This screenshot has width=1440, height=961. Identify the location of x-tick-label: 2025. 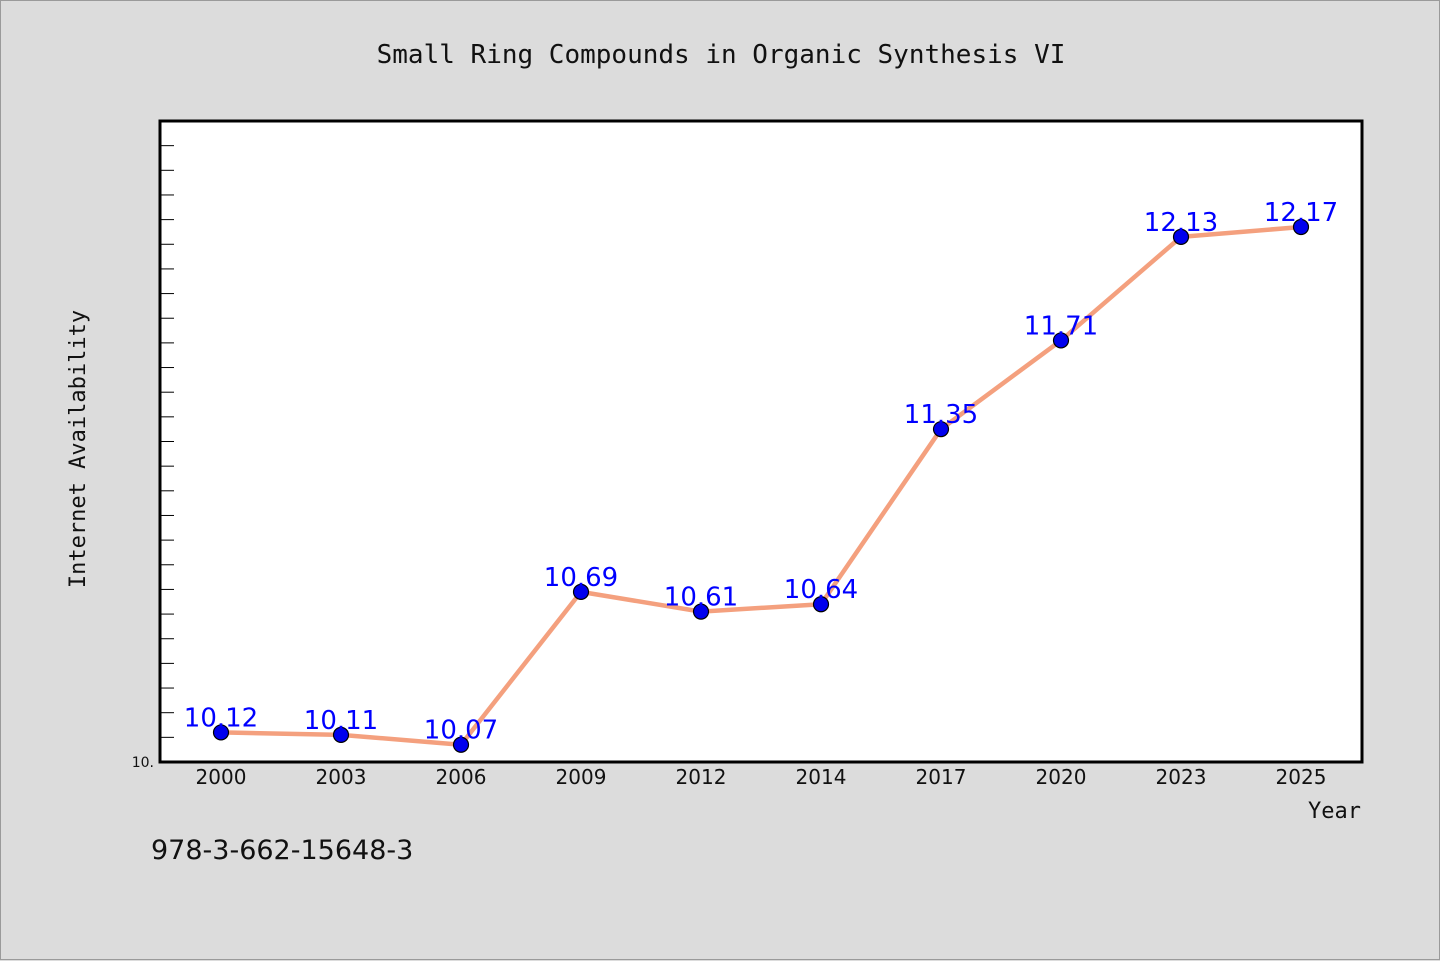
(1301, 777).